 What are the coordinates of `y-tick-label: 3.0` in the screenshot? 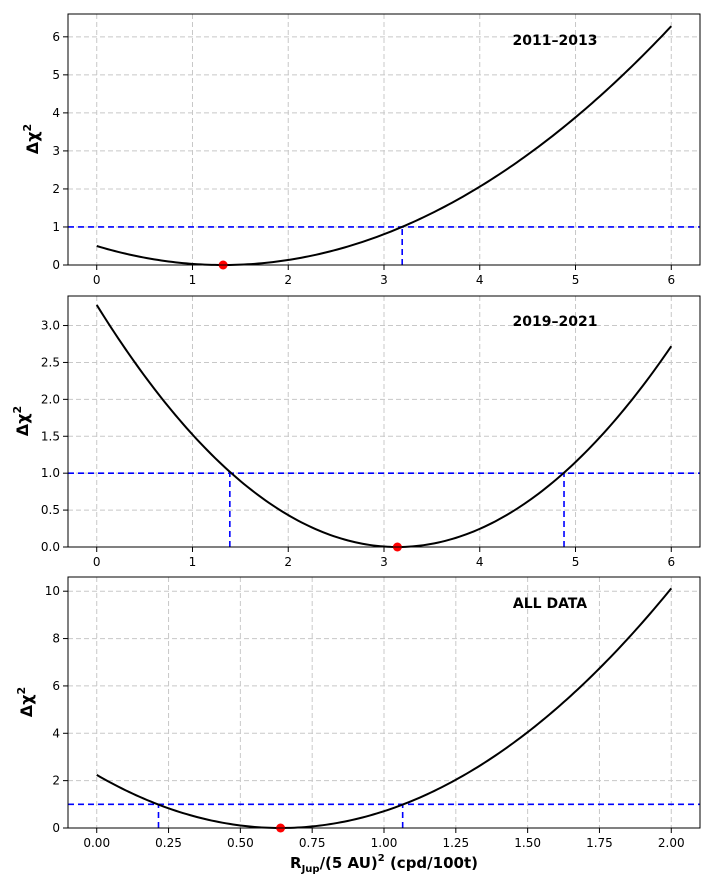 It's located at (50, 326).